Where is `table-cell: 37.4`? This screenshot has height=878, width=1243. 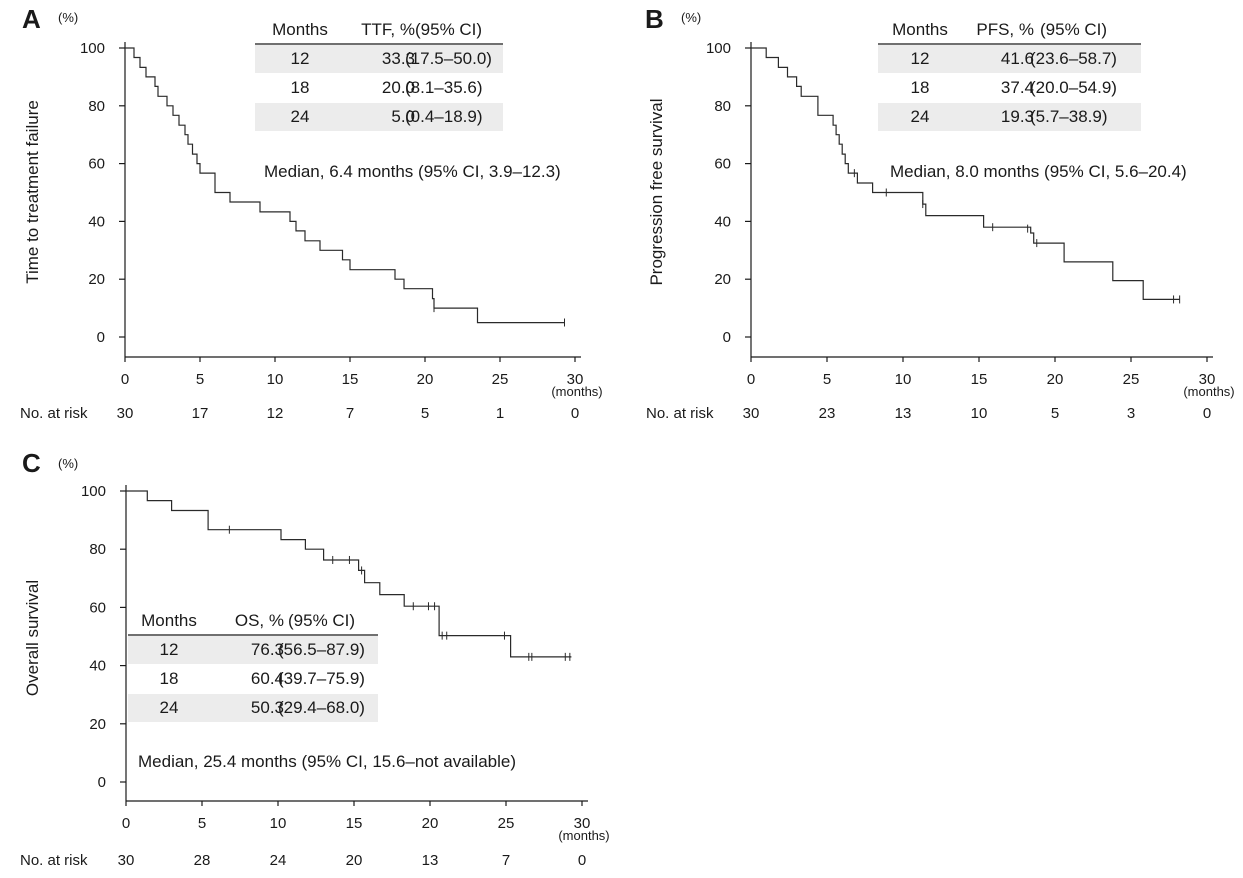
table-cell: 37.4 is located at coordinates (1017, 87).